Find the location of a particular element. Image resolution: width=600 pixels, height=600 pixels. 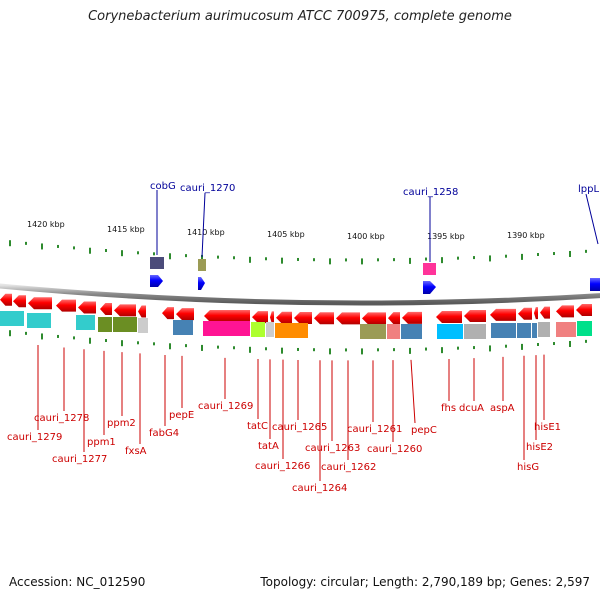

gene-label-lppl: lppL is located at coordinates (588, 189).